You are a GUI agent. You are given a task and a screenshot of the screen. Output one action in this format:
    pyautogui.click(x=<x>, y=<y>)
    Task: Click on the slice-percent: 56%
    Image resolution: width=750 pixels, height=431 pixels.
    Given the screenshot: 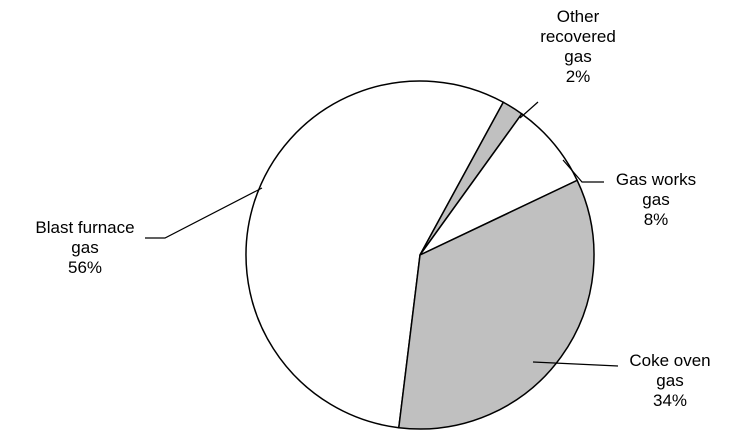 What is the action you would take?
    pyautogui.click(x=85, y=267)
    